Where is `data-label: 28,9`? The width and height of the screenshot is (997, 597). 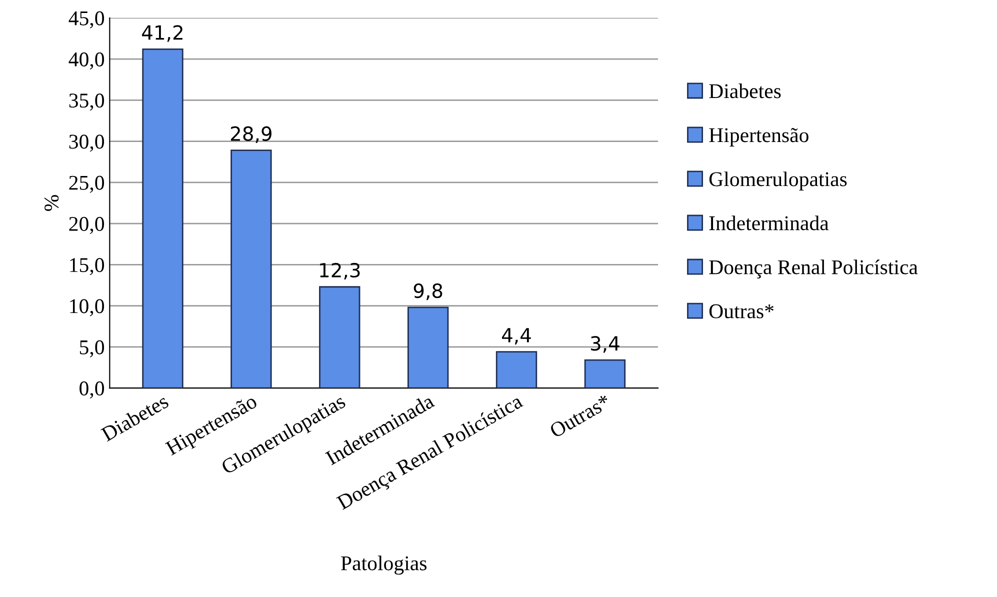 data-label: 28,9 is located at coordinates (251, 134).